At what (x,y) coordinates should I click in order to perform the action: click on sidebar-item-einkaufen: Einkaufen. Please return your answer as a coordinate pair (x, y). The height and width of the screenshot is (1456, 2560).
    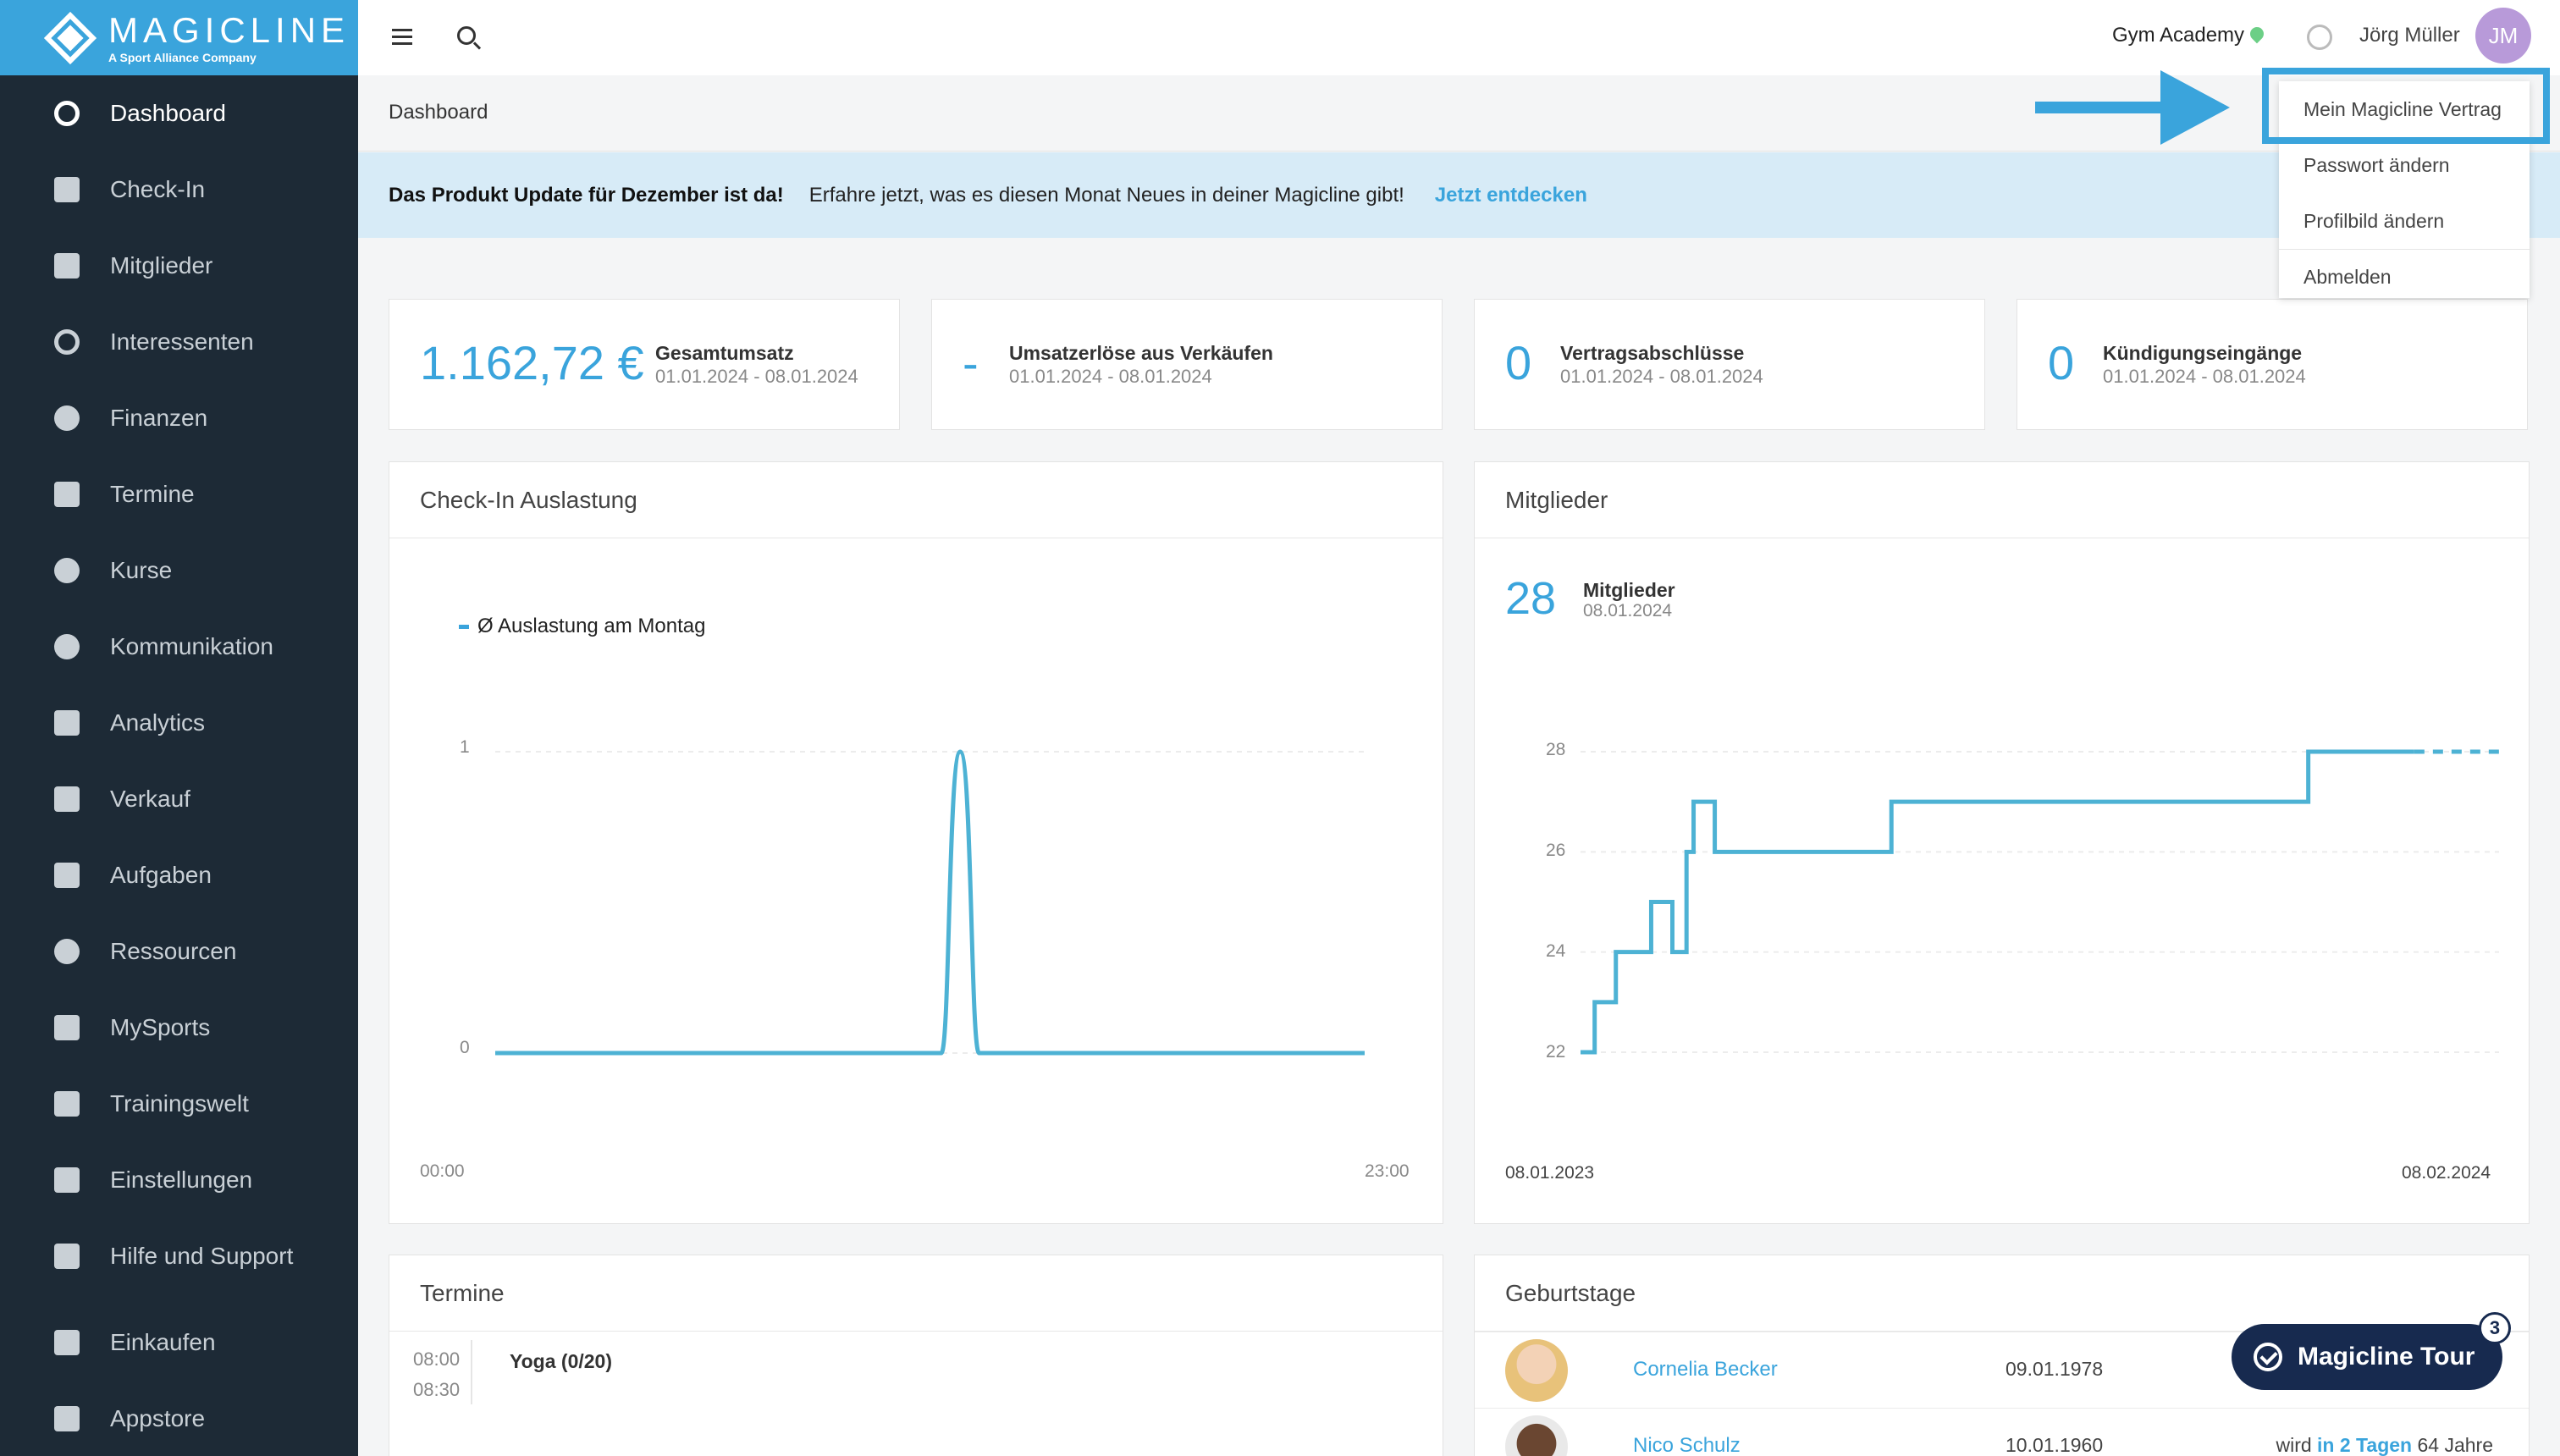
    Looking at the image, I should click on (179, 1342).